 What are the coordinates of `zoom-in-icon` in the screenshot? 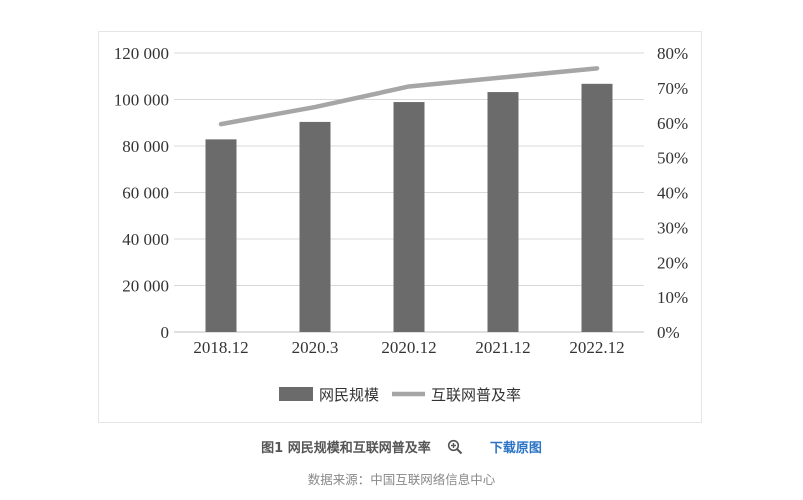 It's located at (455, 449).